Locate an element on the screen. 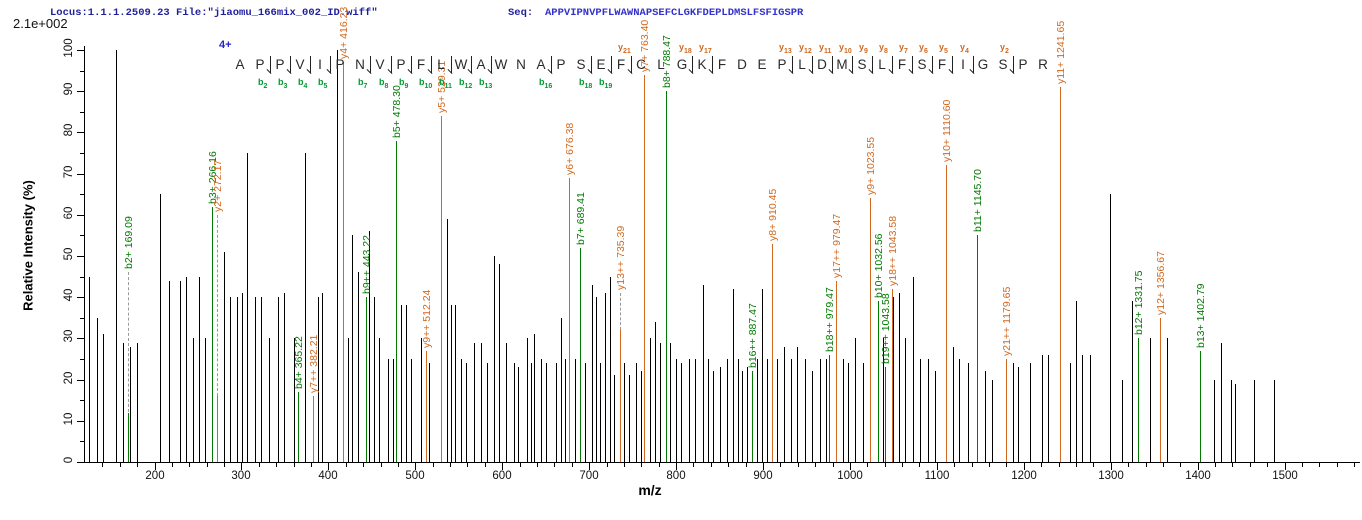 This screenshot has width=1362, height=520. x-tick-label: 600 is located at coordinates (502, 476).